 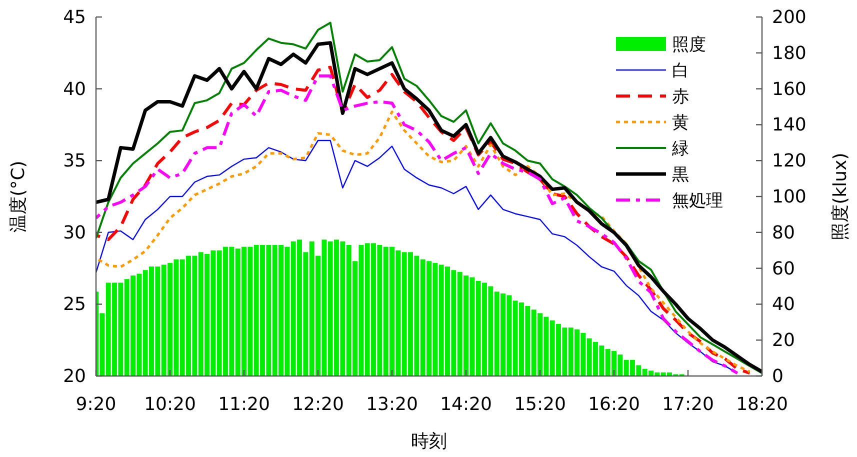 I want to click on y2-tick-label: 120, so click(x=789, y=161).